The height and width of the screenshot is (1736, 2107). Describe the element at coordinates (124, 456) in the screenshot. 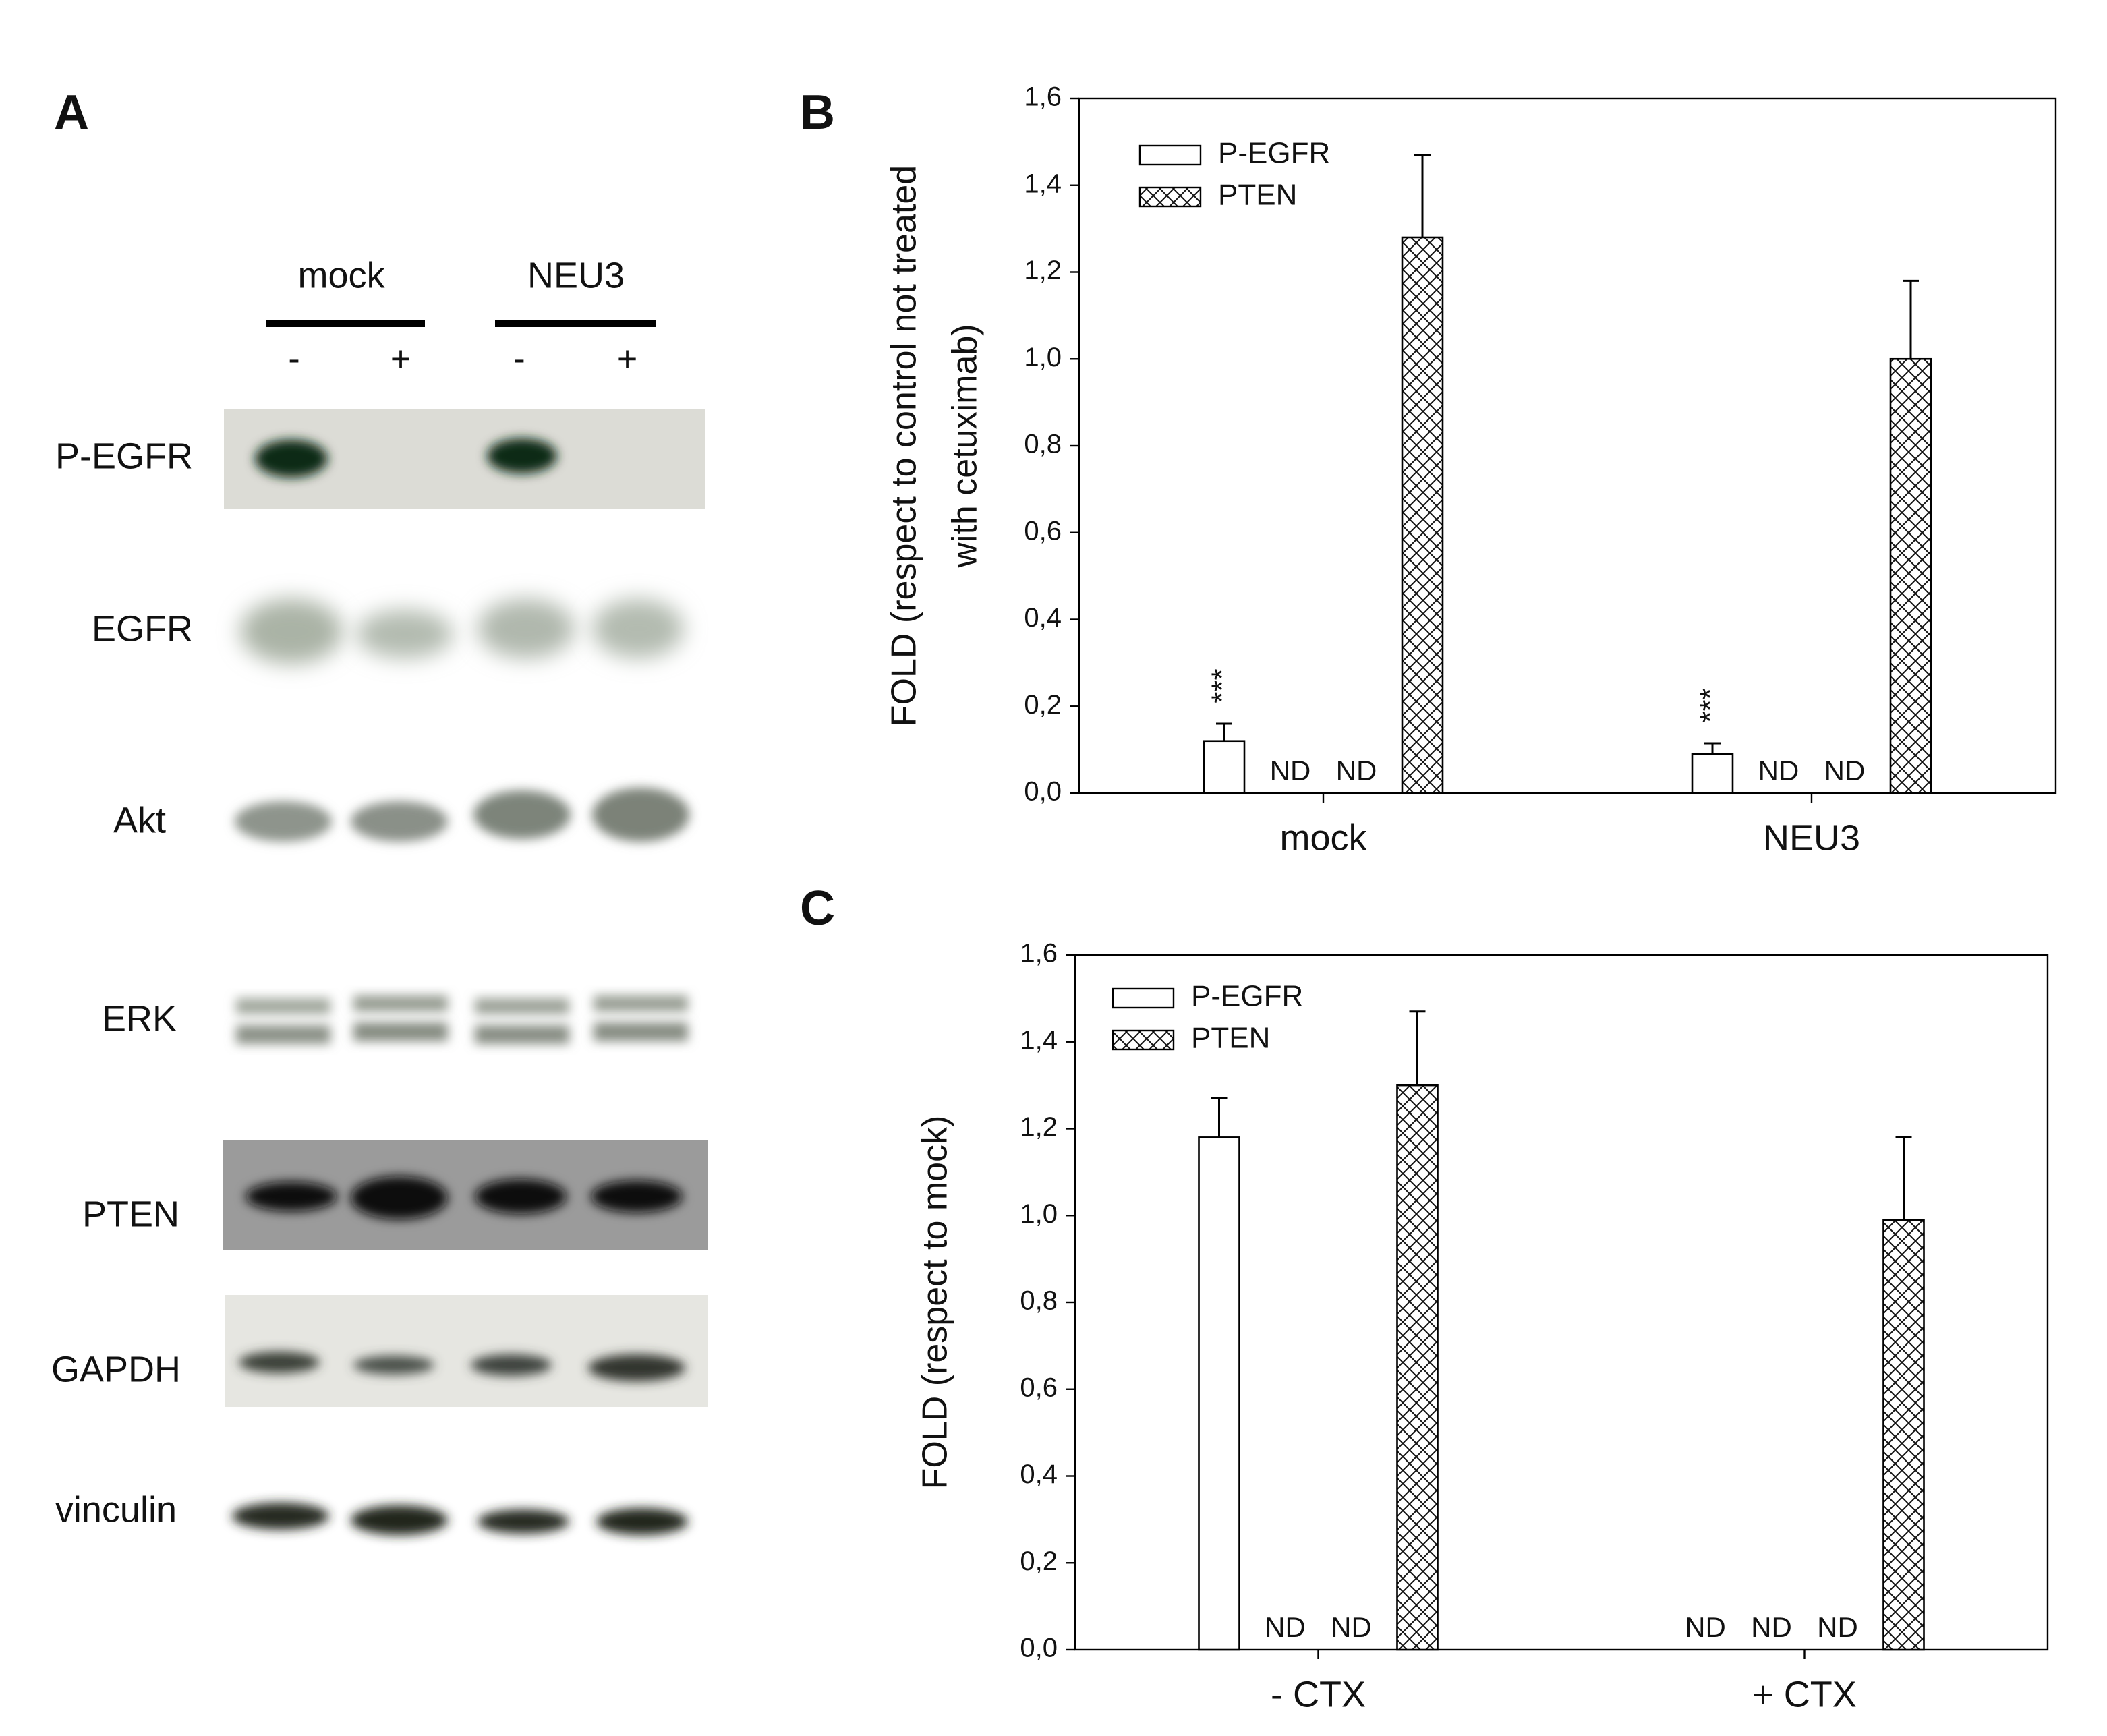

I see `row-label: P-EGFR` at that location.